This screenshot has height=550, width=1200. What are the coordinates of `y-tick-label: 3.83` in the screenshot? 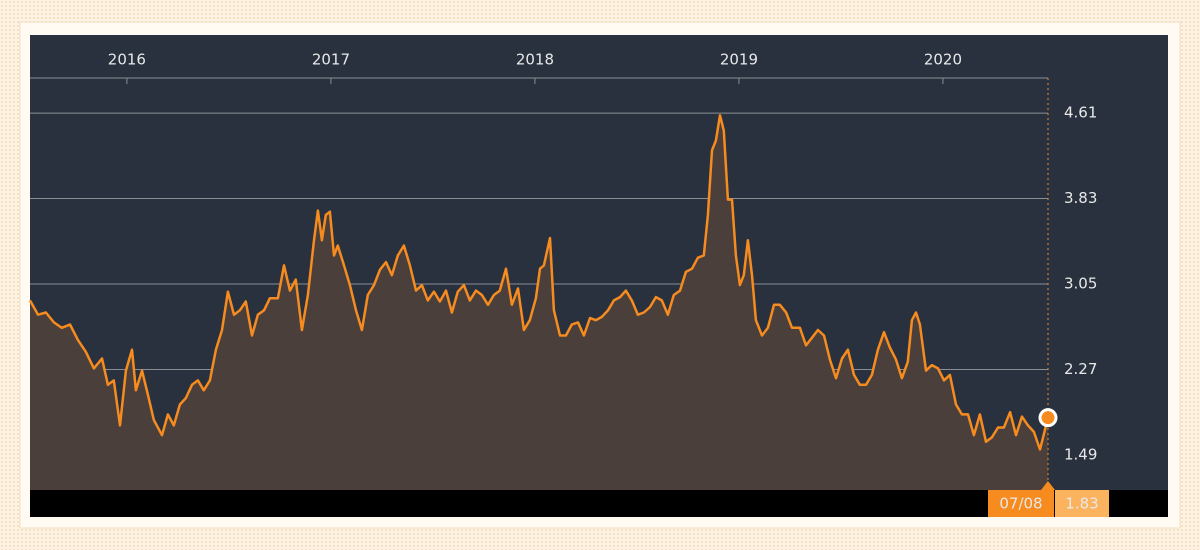 It's located at (1080, 198).